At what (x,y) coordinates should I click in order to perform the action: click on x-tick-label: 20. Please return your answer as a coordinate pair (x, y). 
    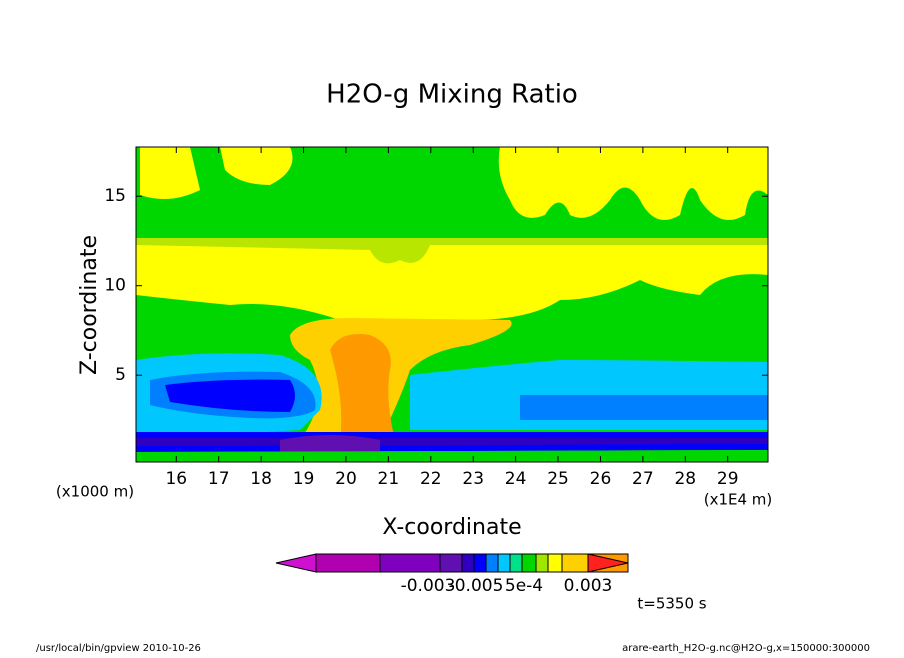
    Looking at the image, I should click on (346, 479).